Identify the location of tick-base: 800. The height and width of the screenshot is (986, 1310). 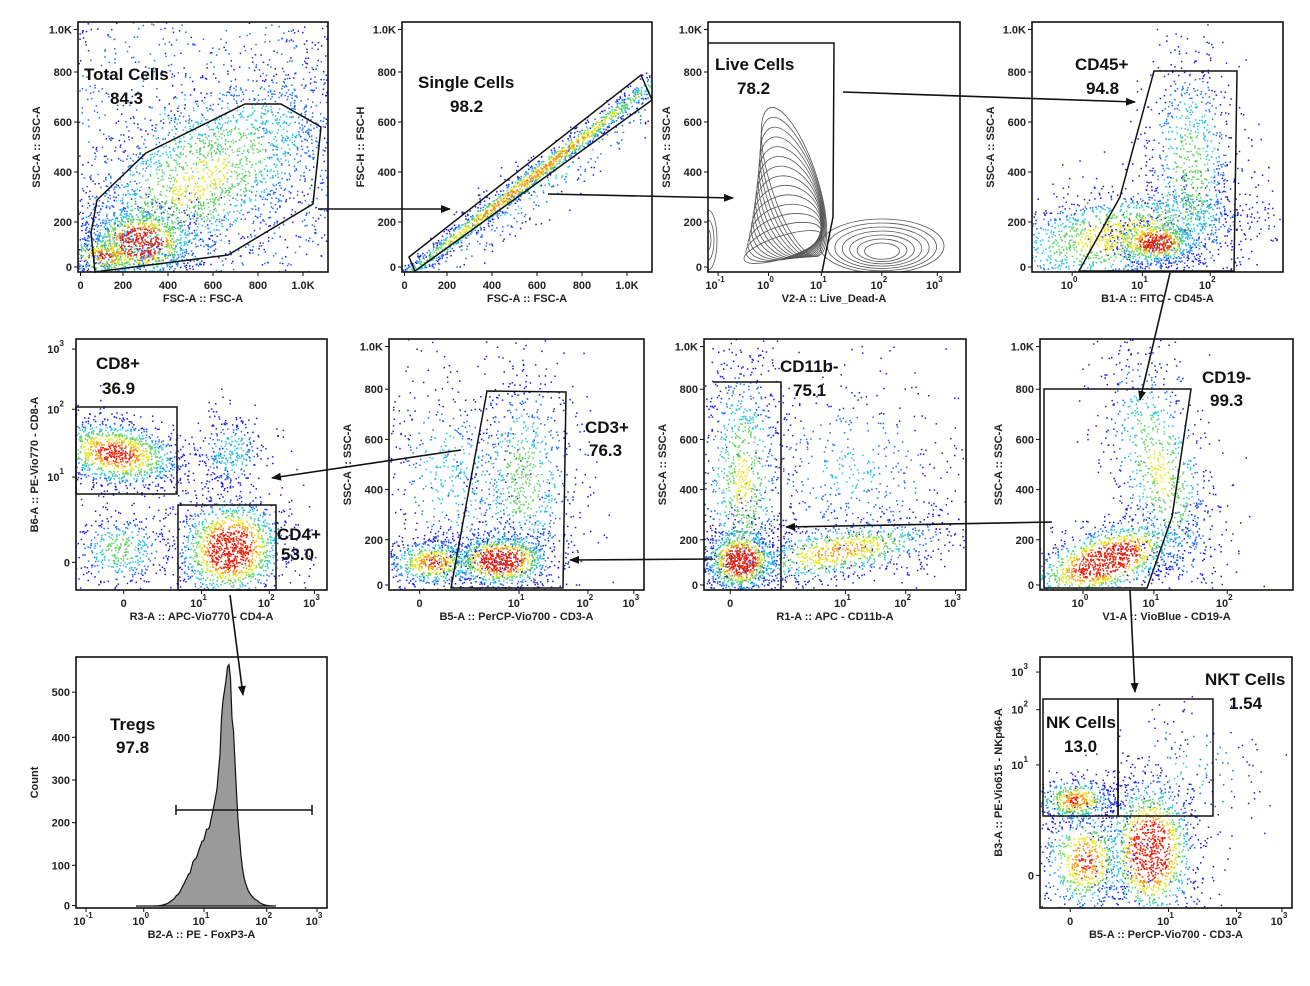
(258, 286).